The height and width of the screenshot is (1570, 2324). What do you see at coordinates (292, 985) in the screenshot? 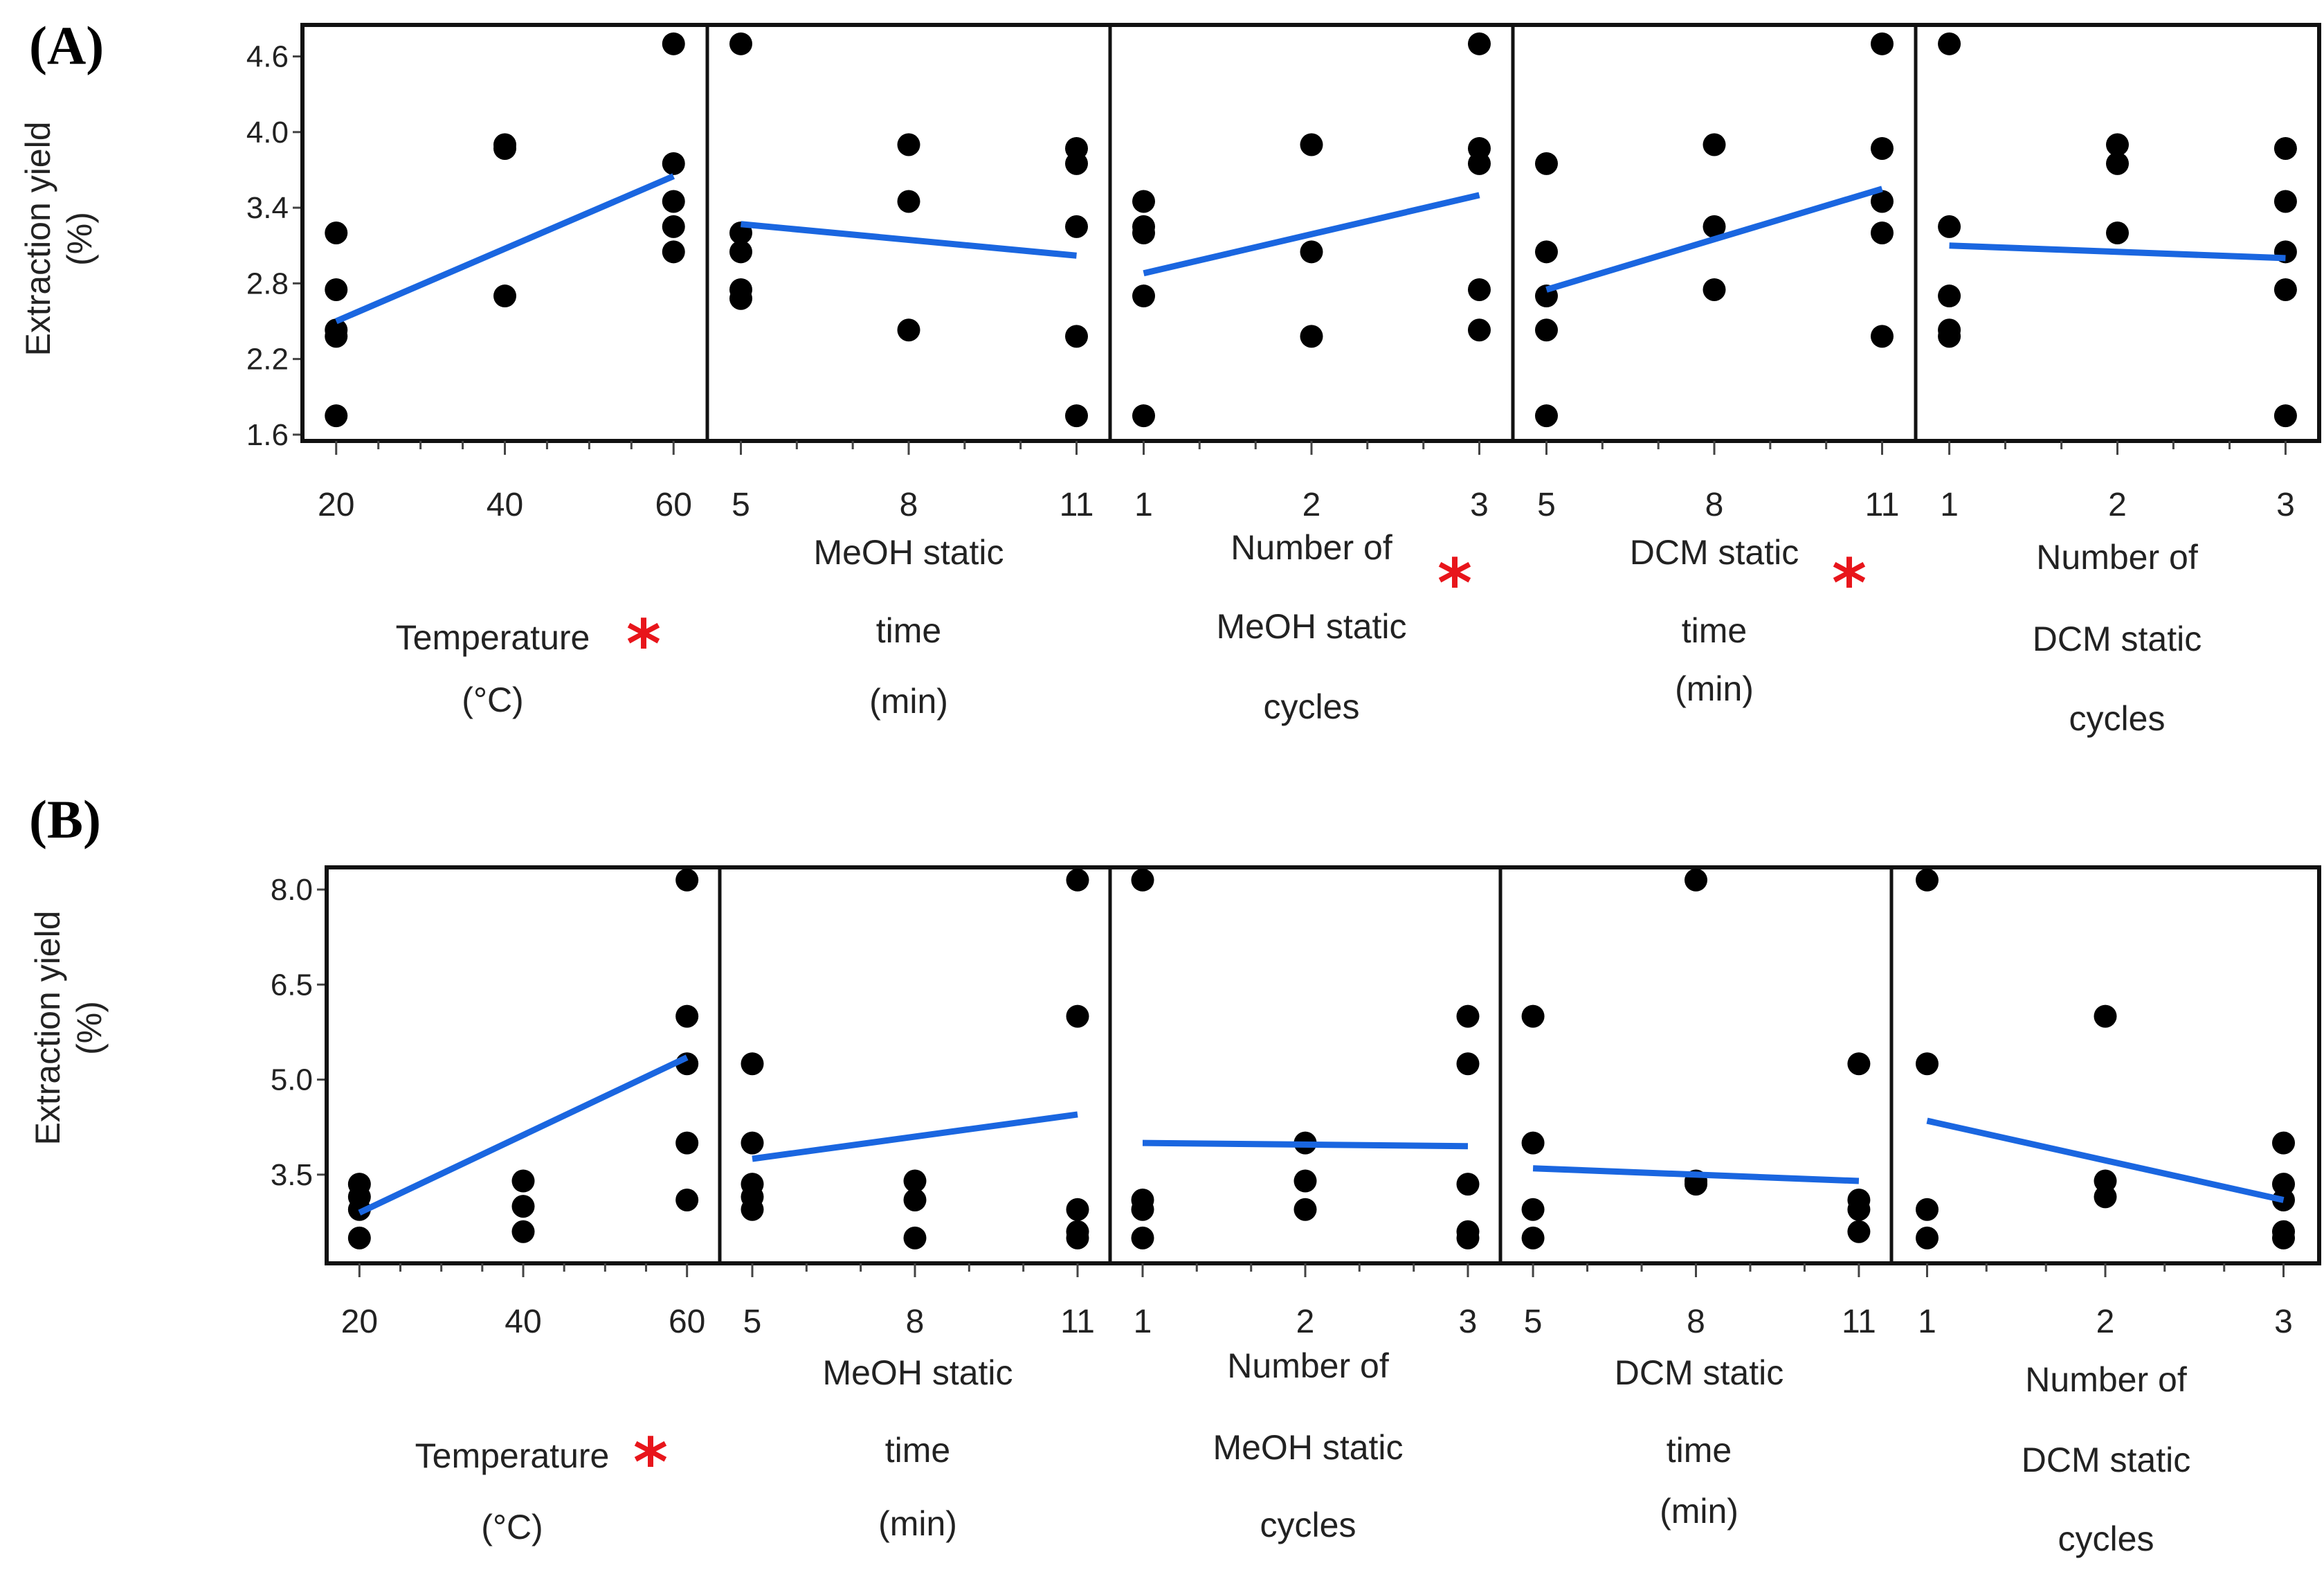
I see `y-tick-label: 6.5` at bounding box center [292, 985].